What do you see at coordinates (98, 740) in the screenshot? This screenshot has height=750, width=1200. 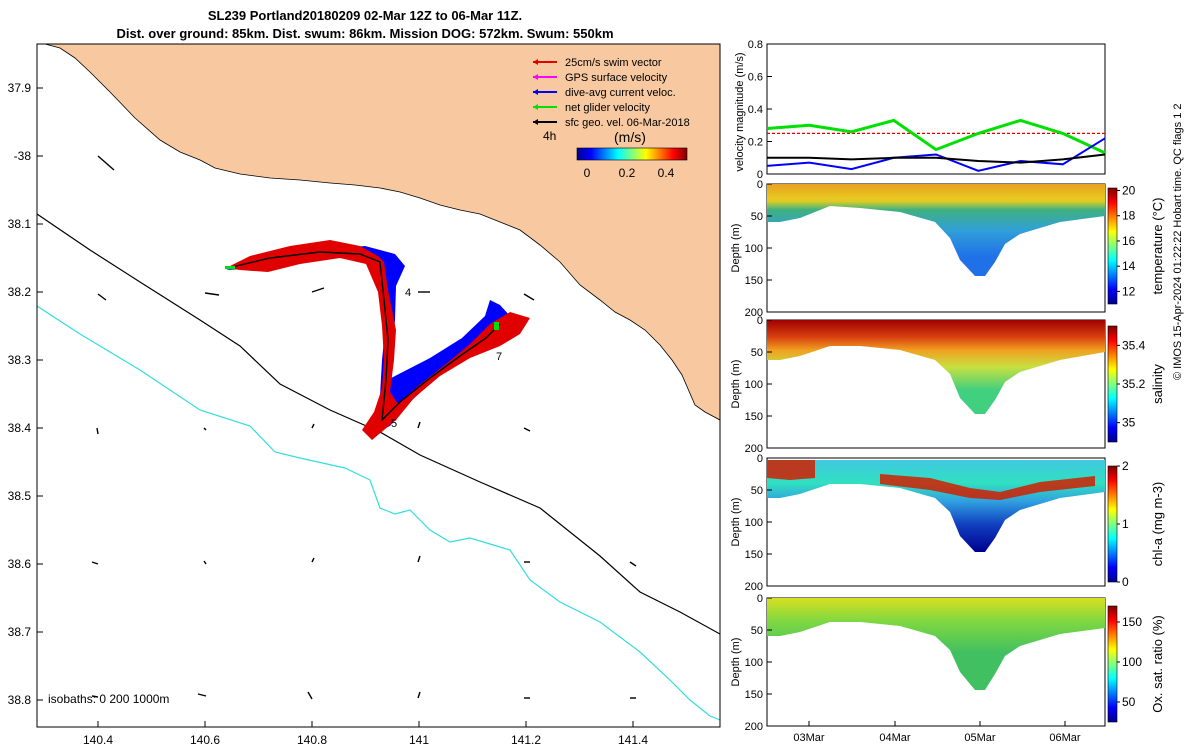 I see `map-x-tick-label: 140.4` at bounding box center [98, 740].